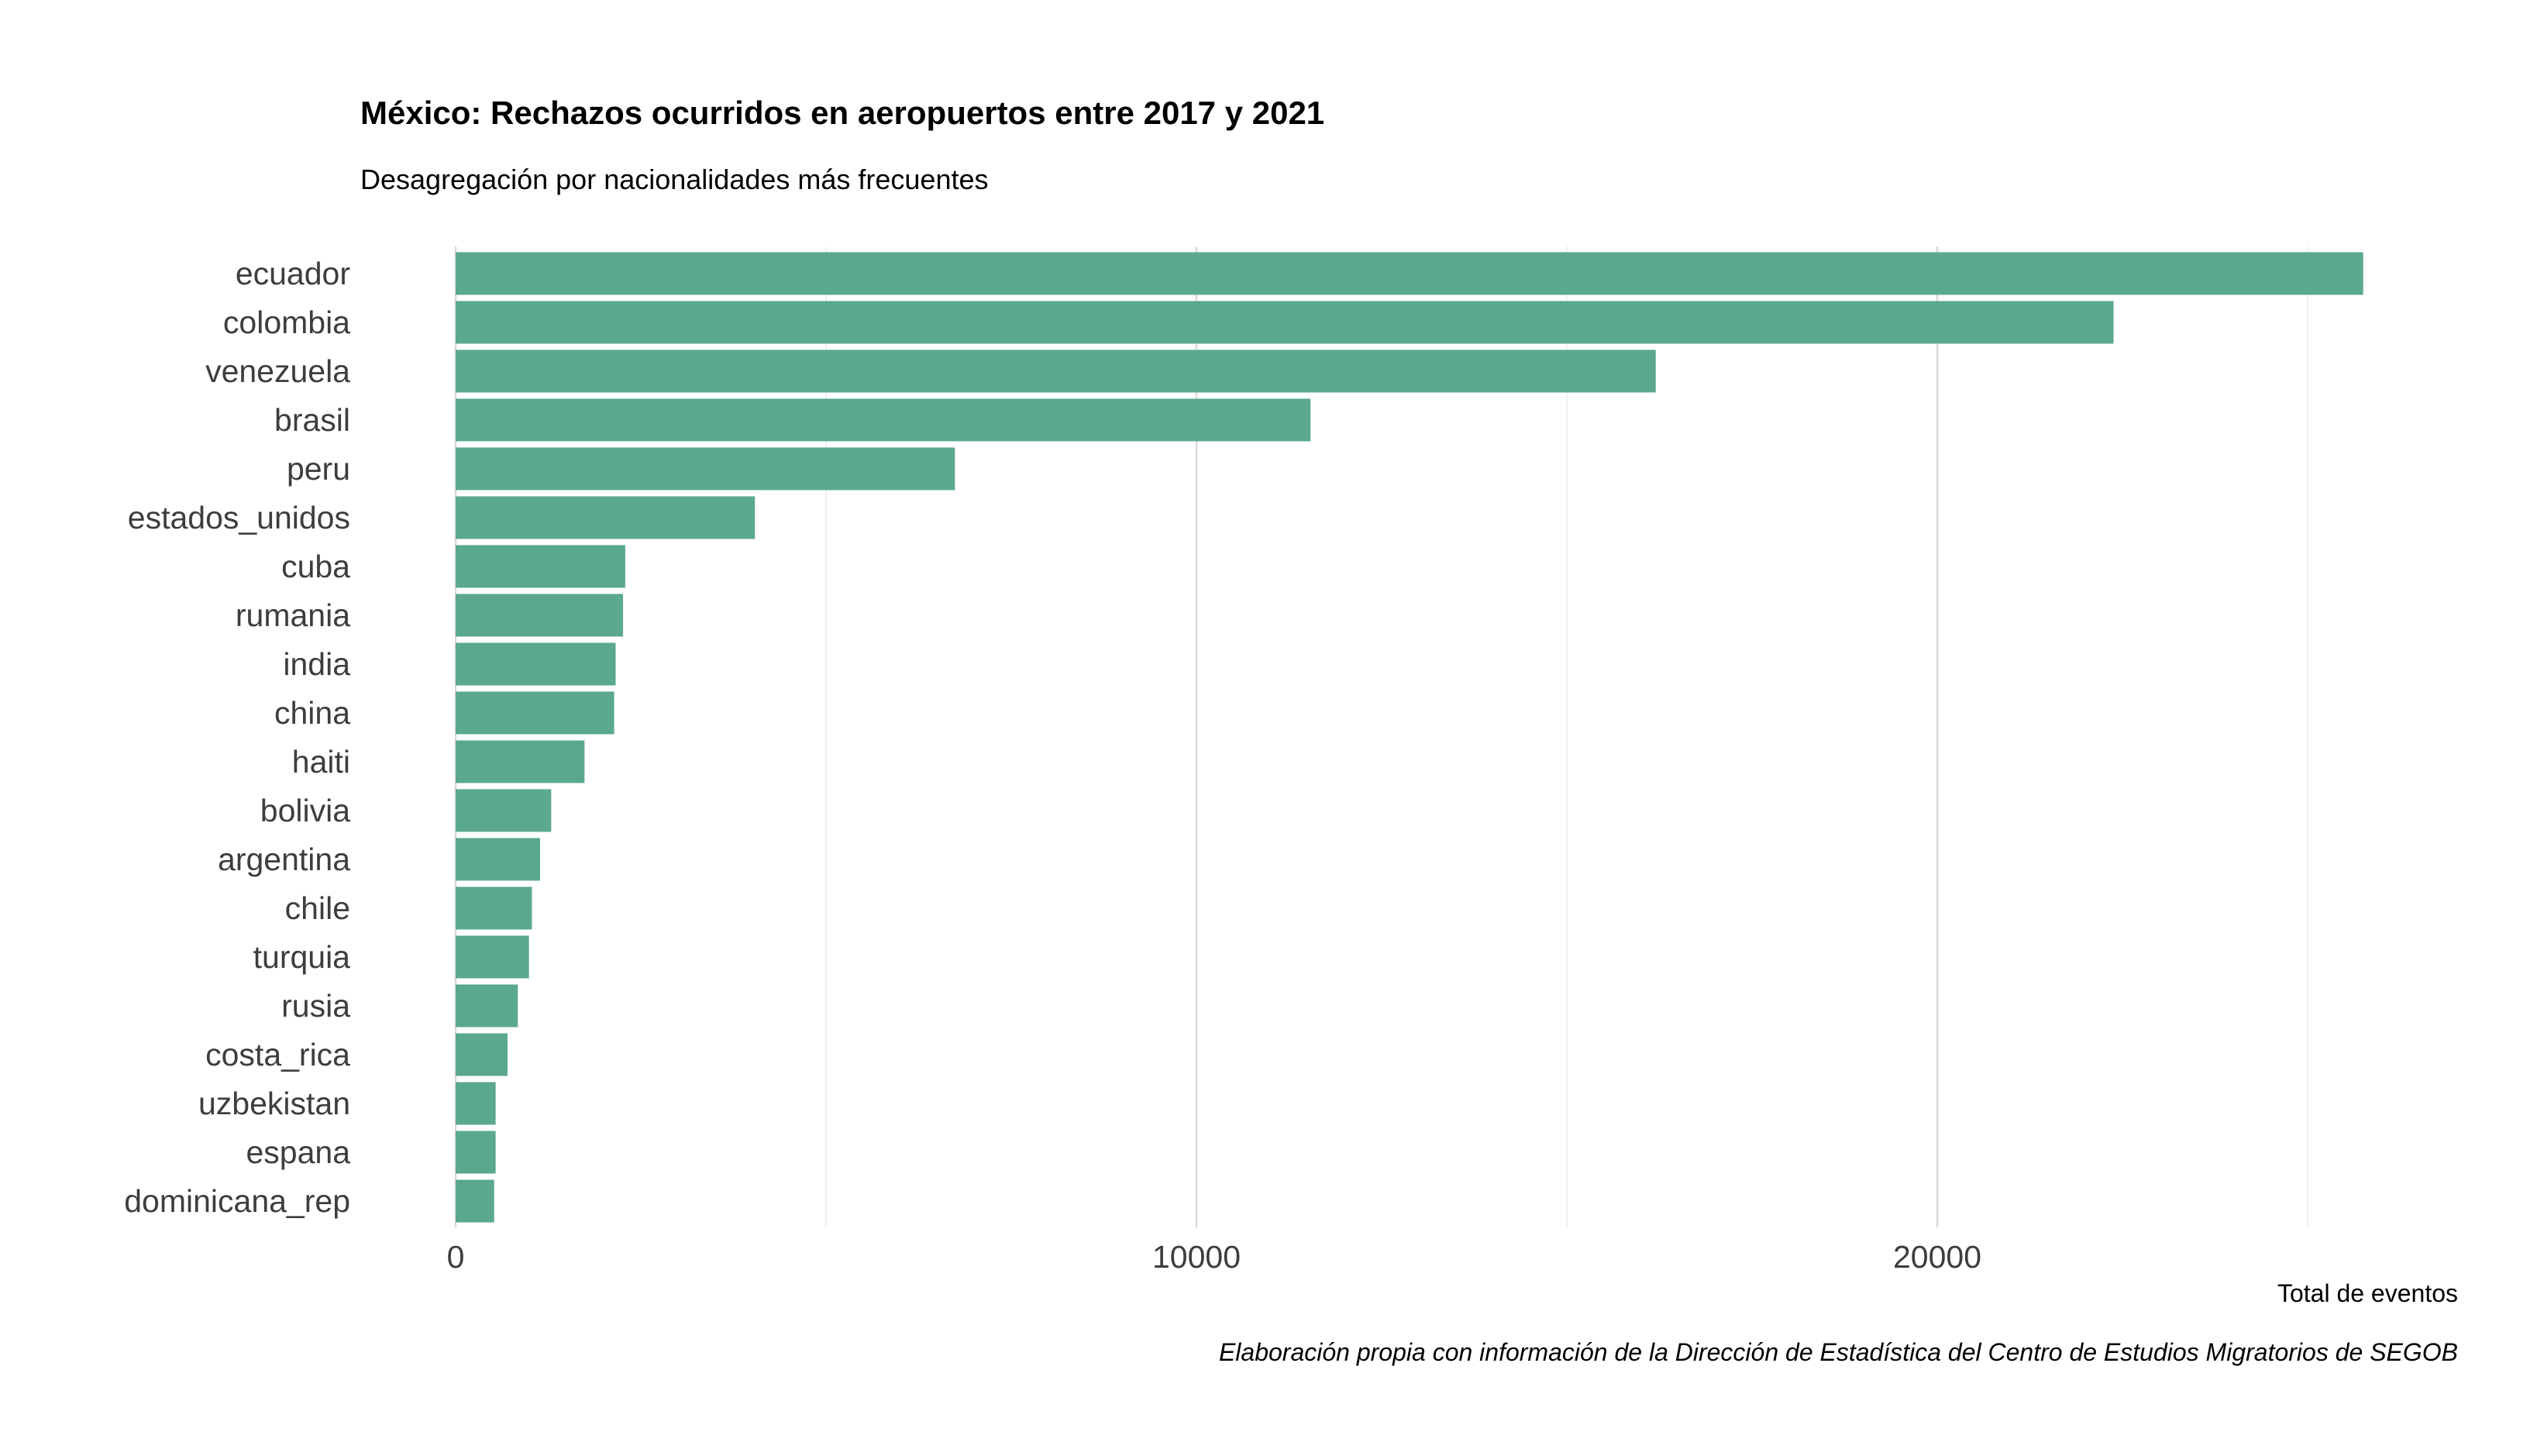 Image resolution: width=2537 pixels, height=1456 pixels. I want to click on category-label-china: china, so click(312, 713).